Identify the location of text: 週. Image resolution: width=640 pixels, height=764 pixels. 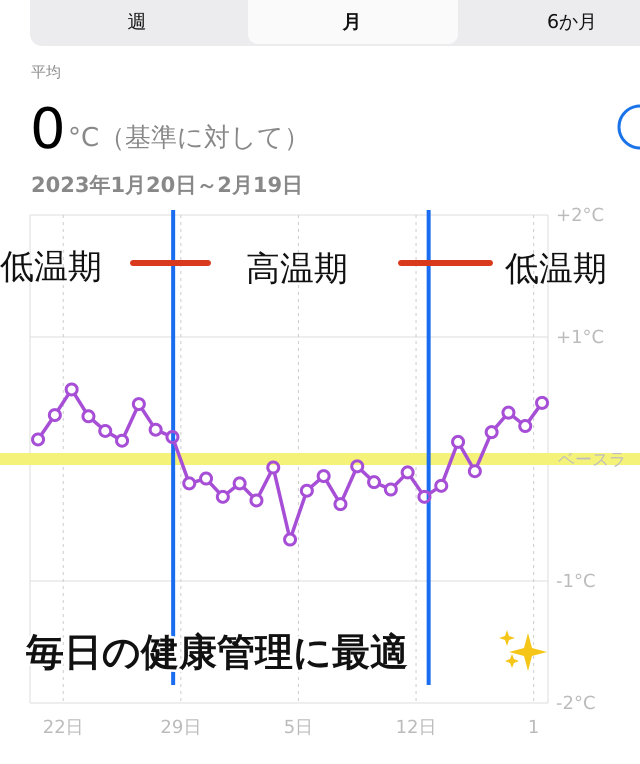
(137, 22).